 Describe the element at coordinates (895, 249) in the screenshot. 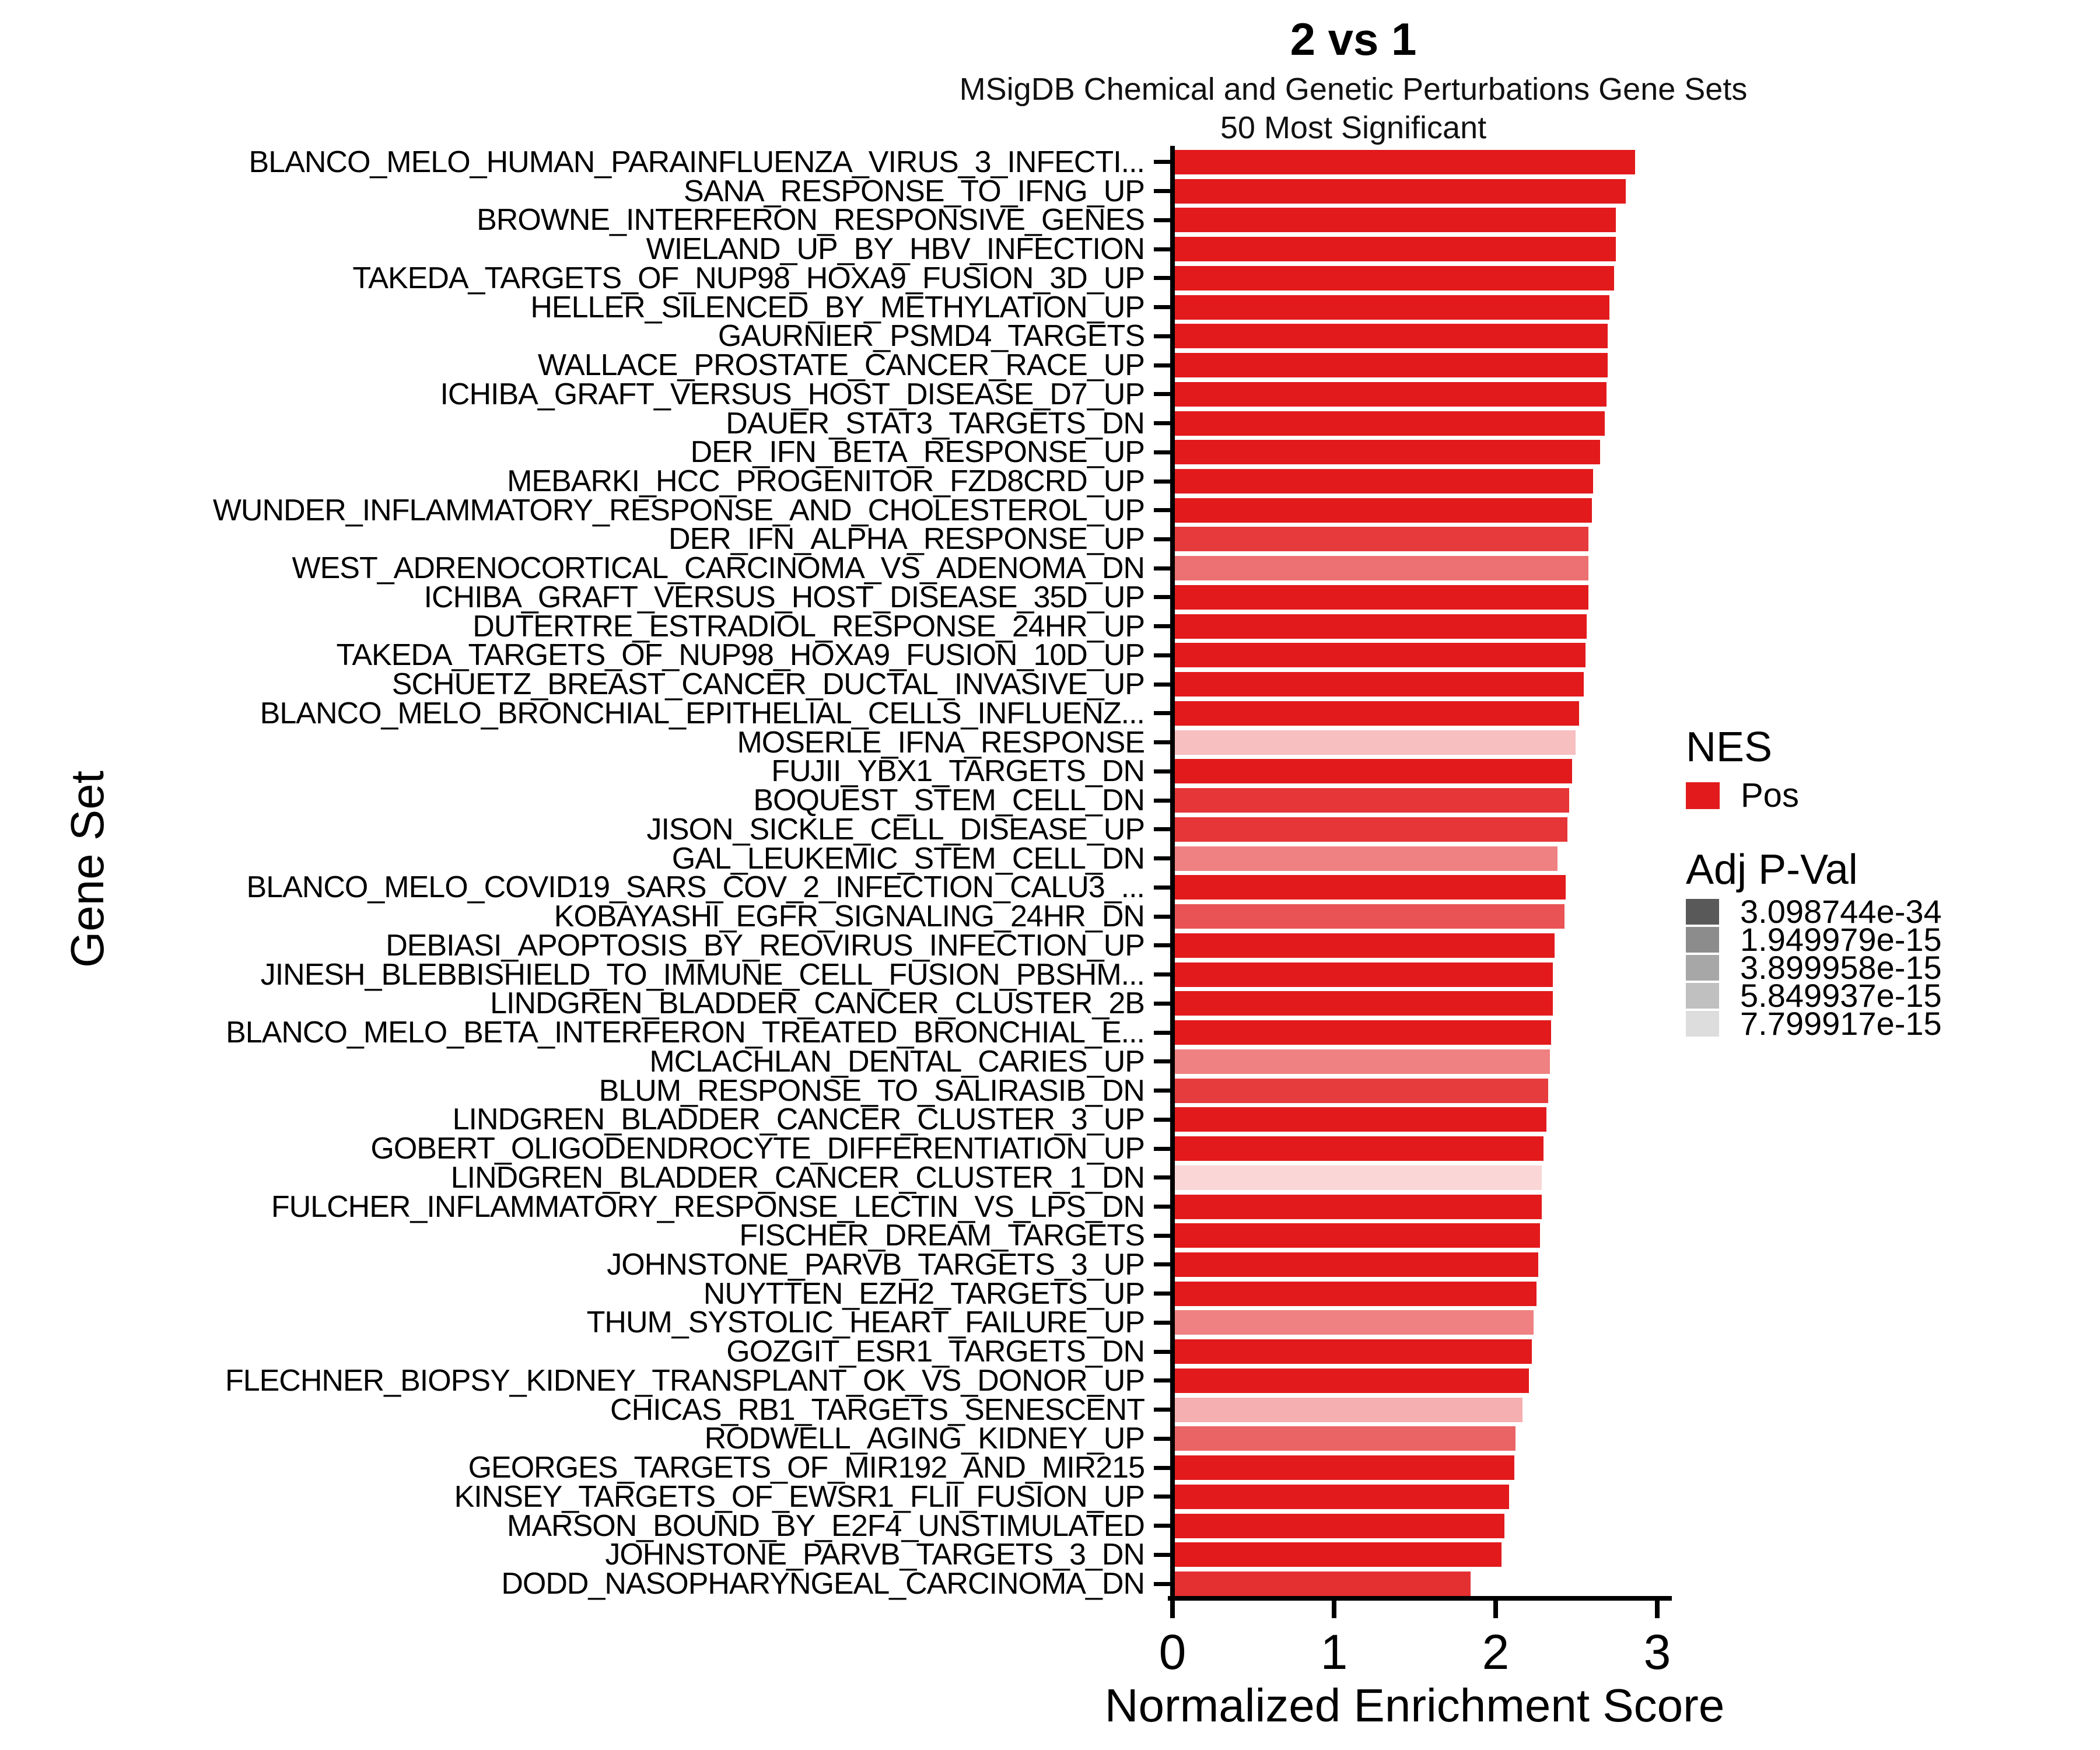

I see `gene-set-label: WIELAND_UP_BY_HBV_INFECTION` at that location.